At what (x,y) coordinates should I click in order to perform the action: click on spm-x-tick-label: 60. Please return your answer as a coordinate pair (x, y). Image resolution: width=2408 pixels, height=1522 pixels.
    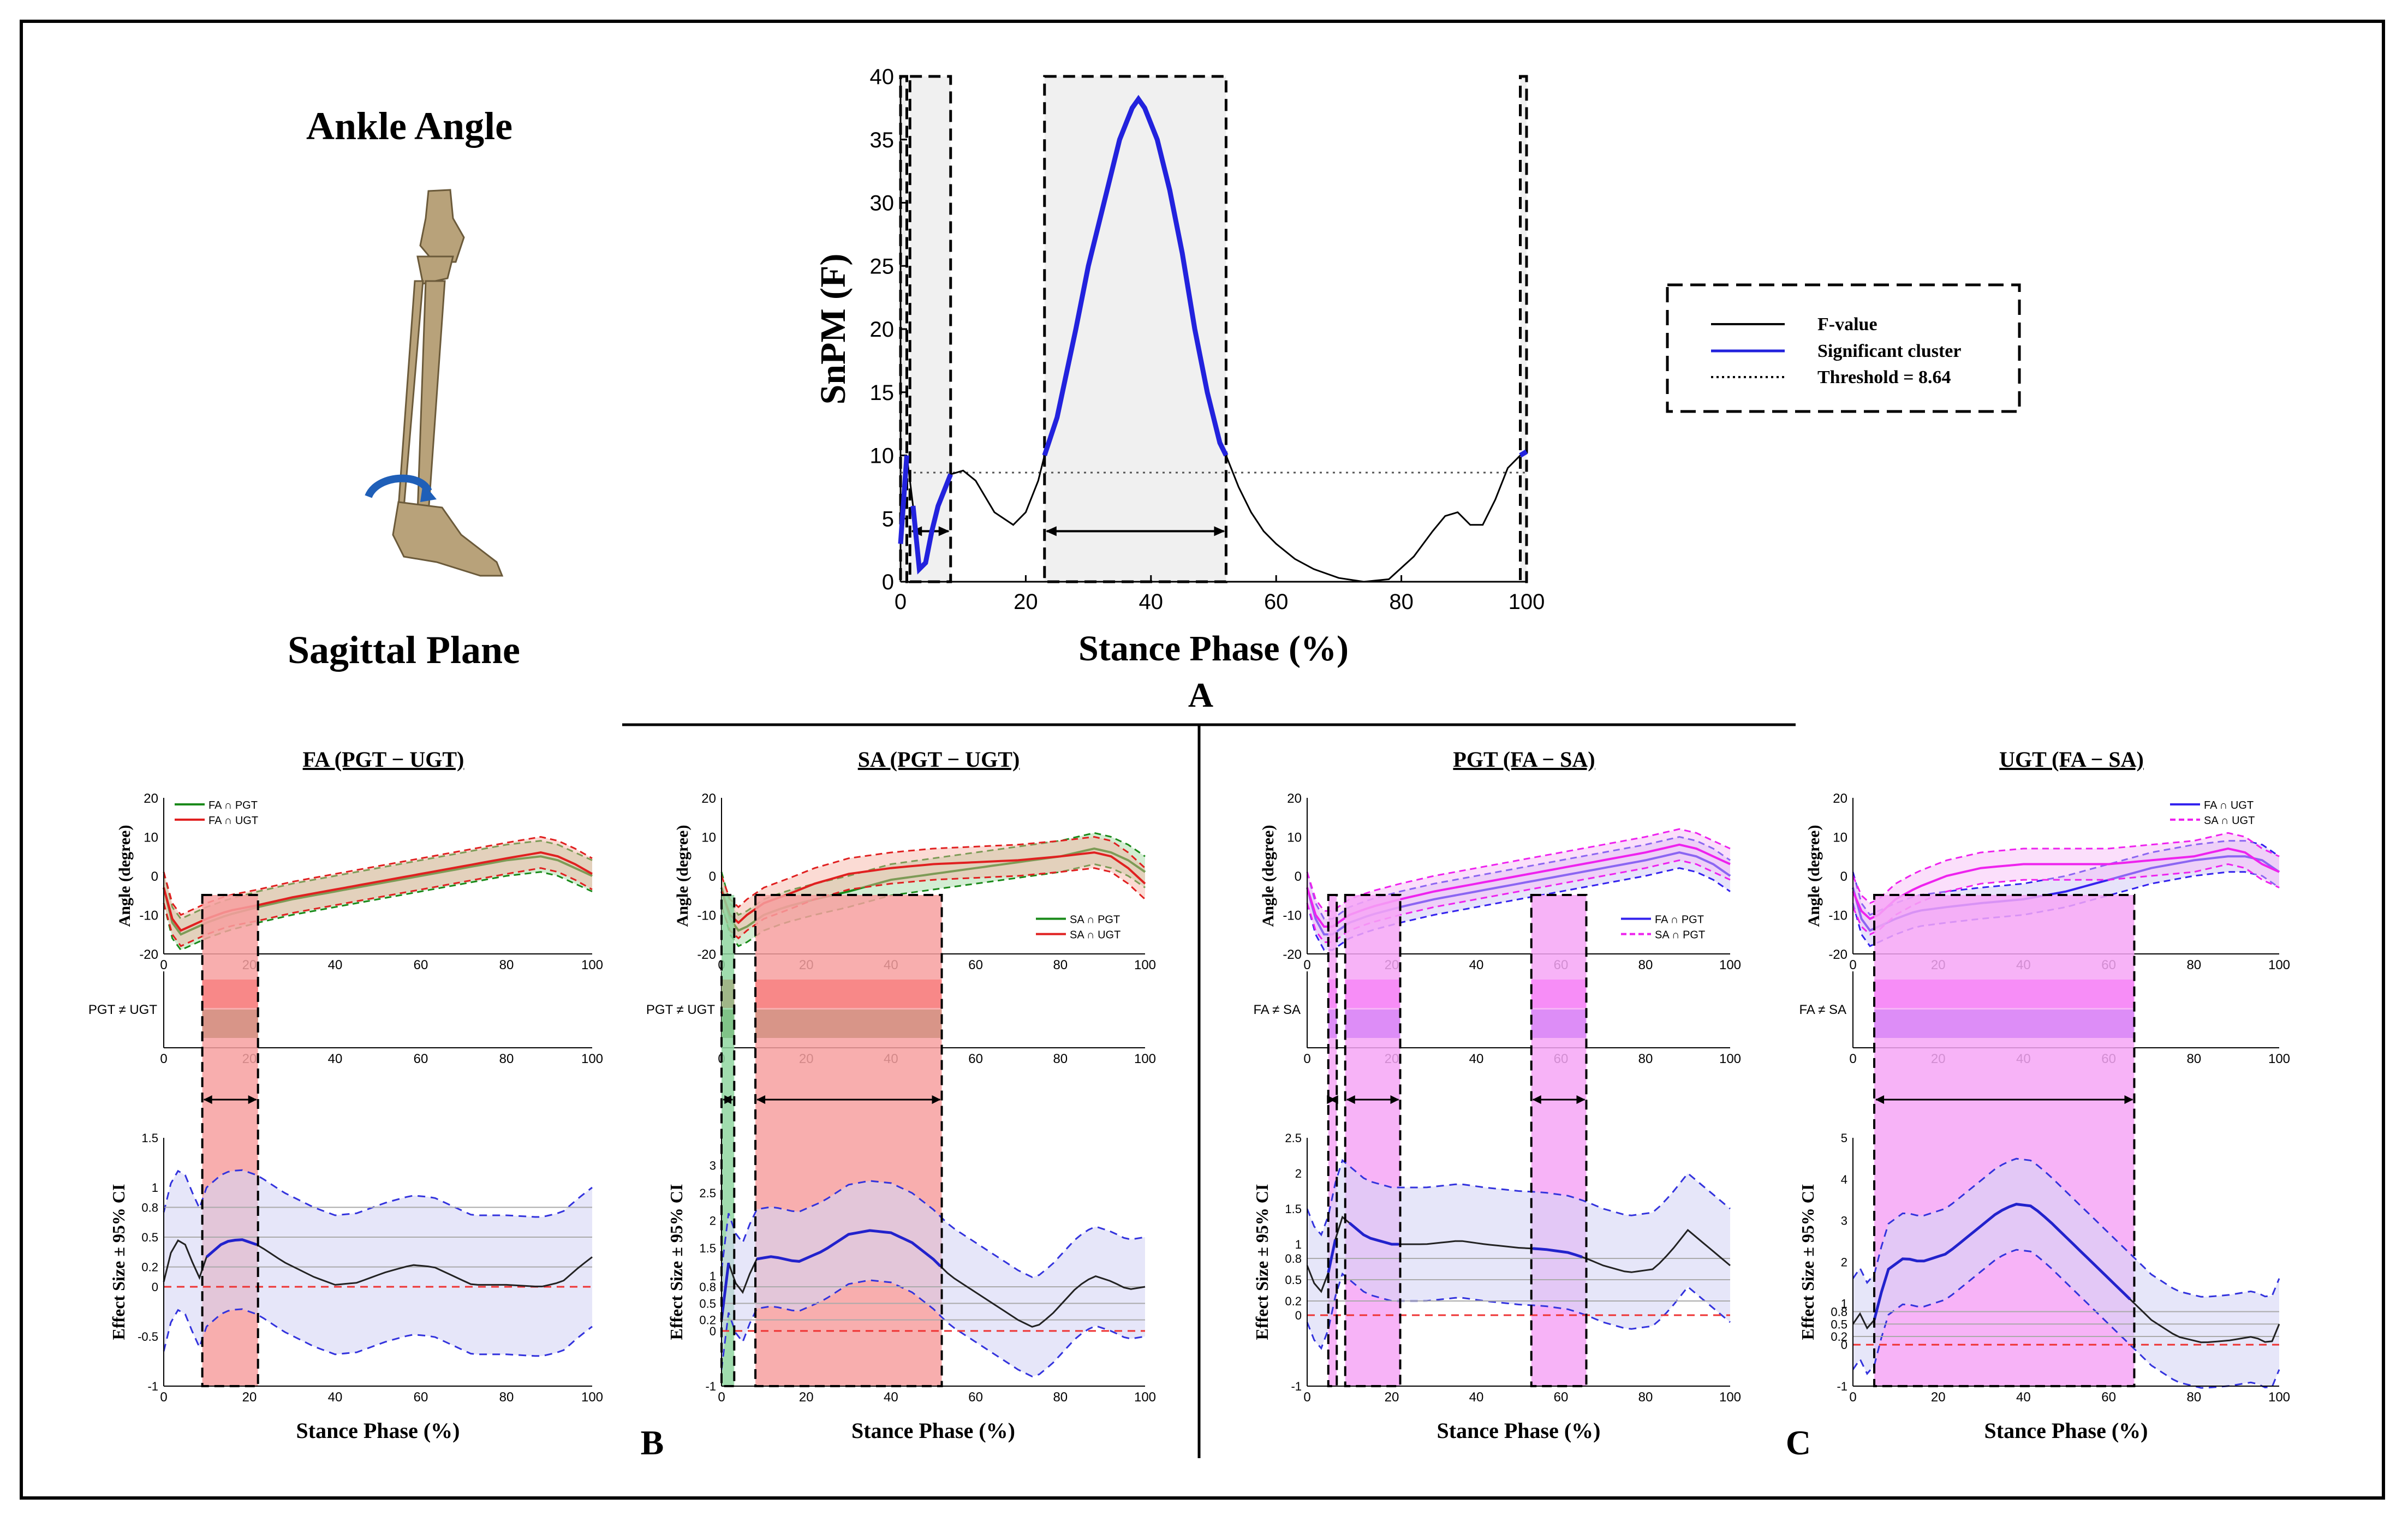
    Looking at the image, I should click on (421, 1059).